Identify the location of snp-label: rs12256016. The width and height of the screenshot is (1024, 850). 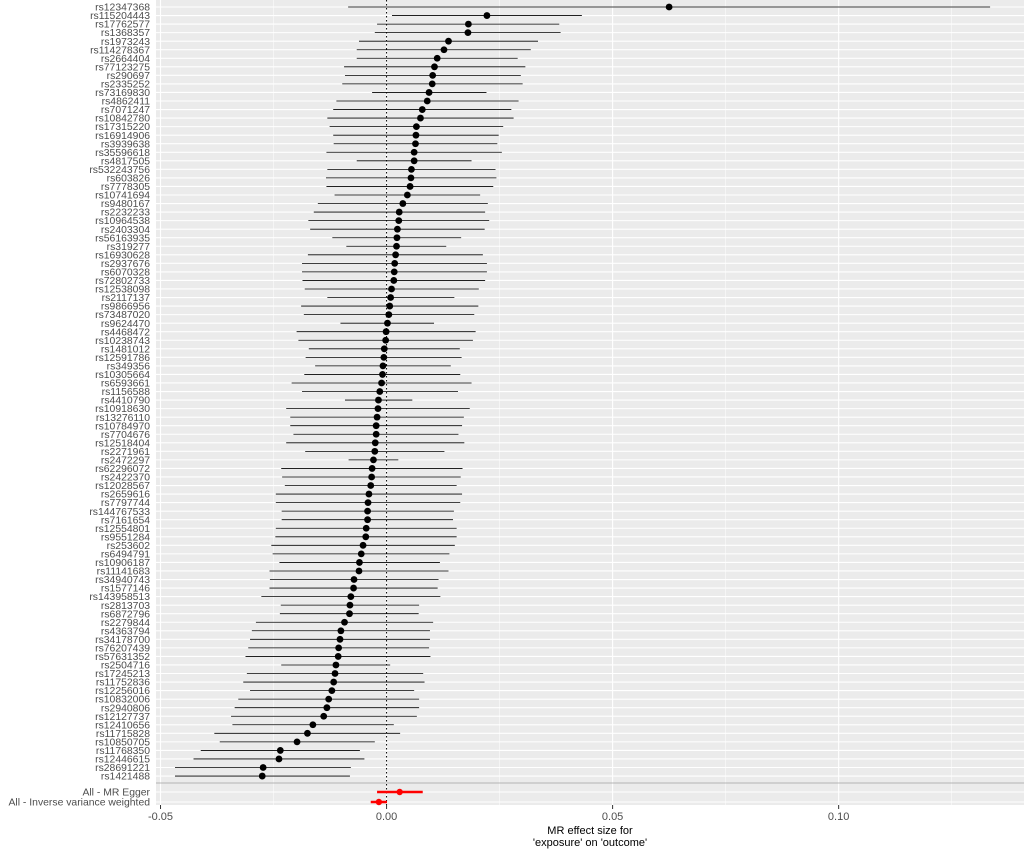
(122, 691).